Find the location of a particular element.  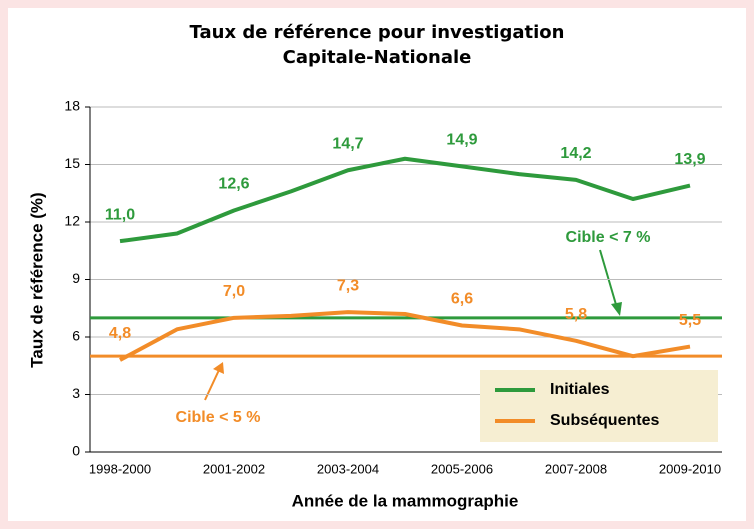

annotation: Cible < 7 % is located at coordinates (608, 237).